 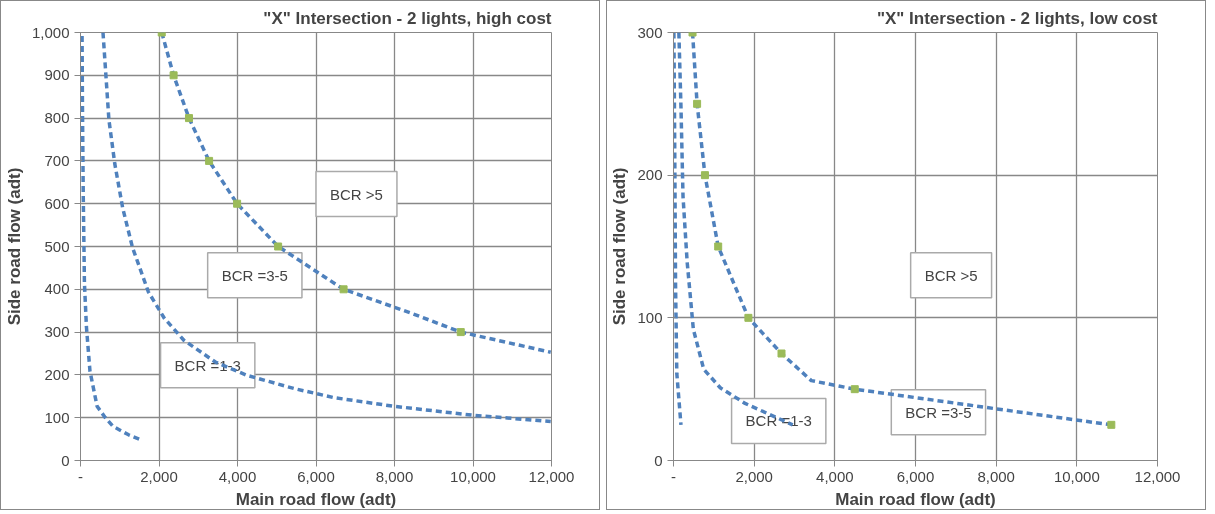 What do you see at coordinates (1017, 18) in the screenshot?
I see `chart-title: "X" Intersection - 2 lights, low cost` at bounding box center [1017, 18].